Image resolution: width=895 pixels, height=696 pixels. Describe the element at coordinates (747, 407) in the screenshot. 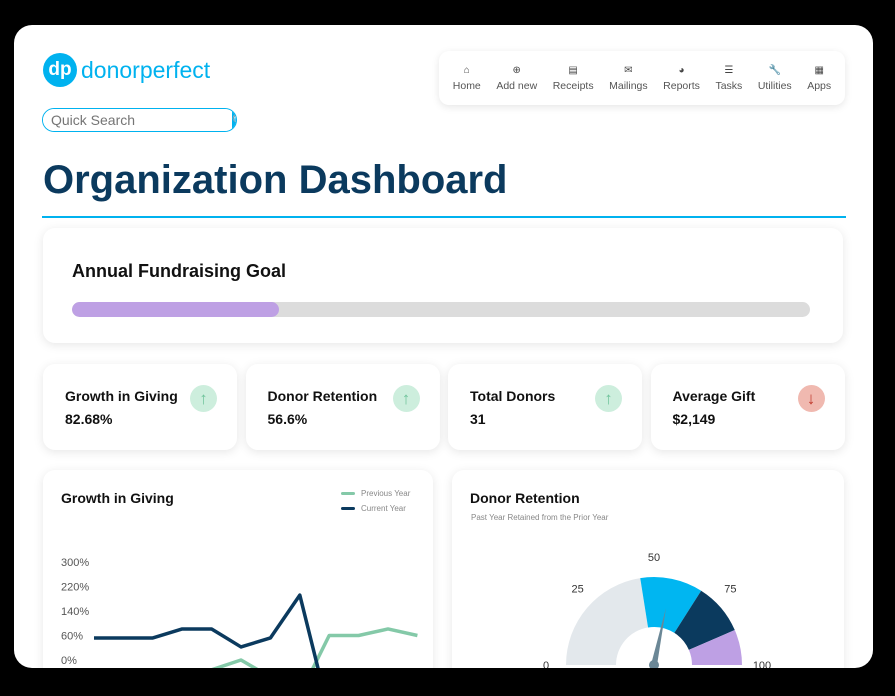

I see `kpi-card-average-gift: Average Gift $2,149 ↓` at that location.